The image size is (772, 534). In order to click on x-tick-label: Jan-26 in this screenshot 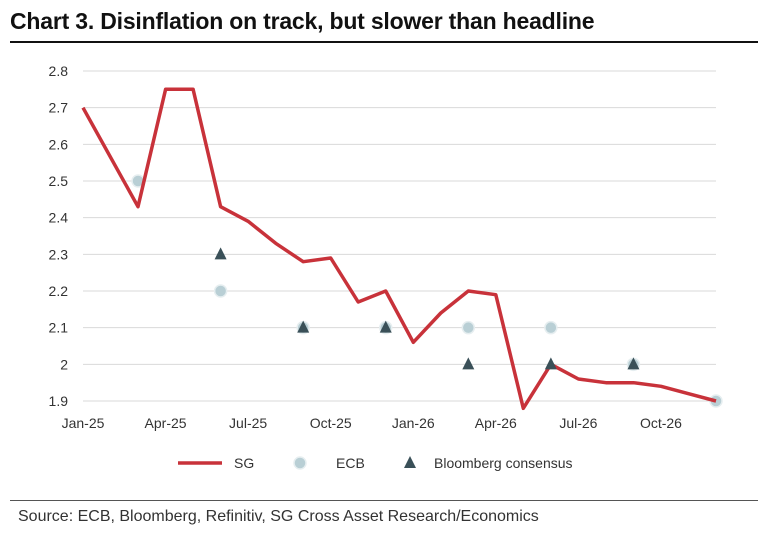, I will do `click(413, 423)`.